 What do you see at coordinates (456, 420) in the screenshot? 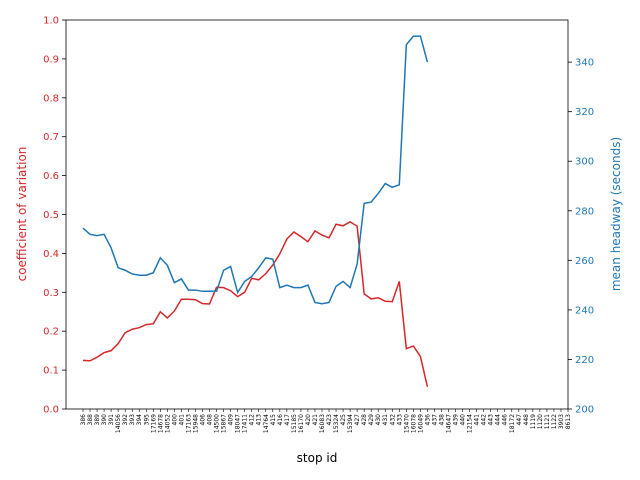
I see `x-tick-label: 439` at bounding box center [456, 420].